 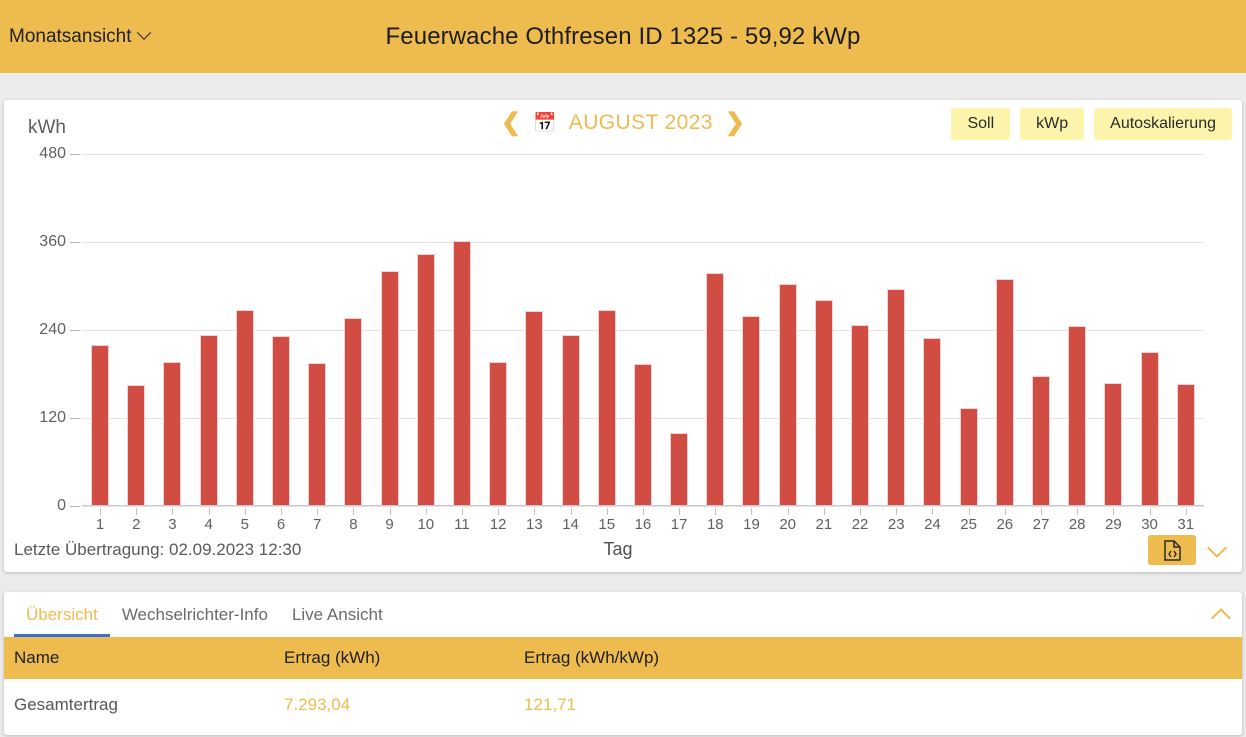 I want to click on column-header-ertrag-kwh-kwp: Ertrag (kWh/kWp), so click(x=883, y=658).